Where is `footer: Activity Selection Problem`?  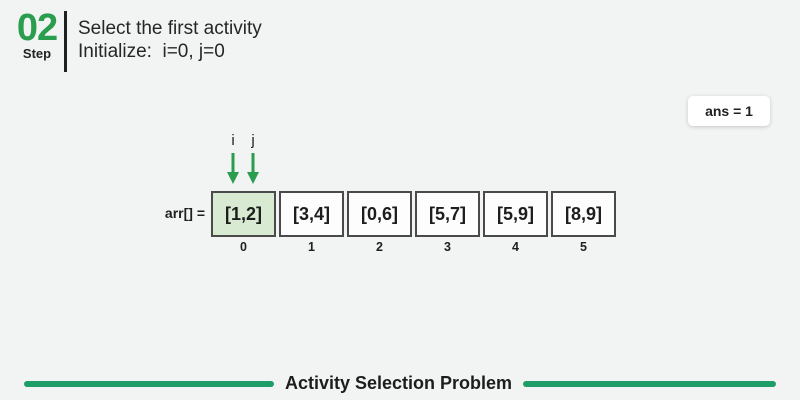 footer: Activity Selection Problem is located at coordinates (400, 383).